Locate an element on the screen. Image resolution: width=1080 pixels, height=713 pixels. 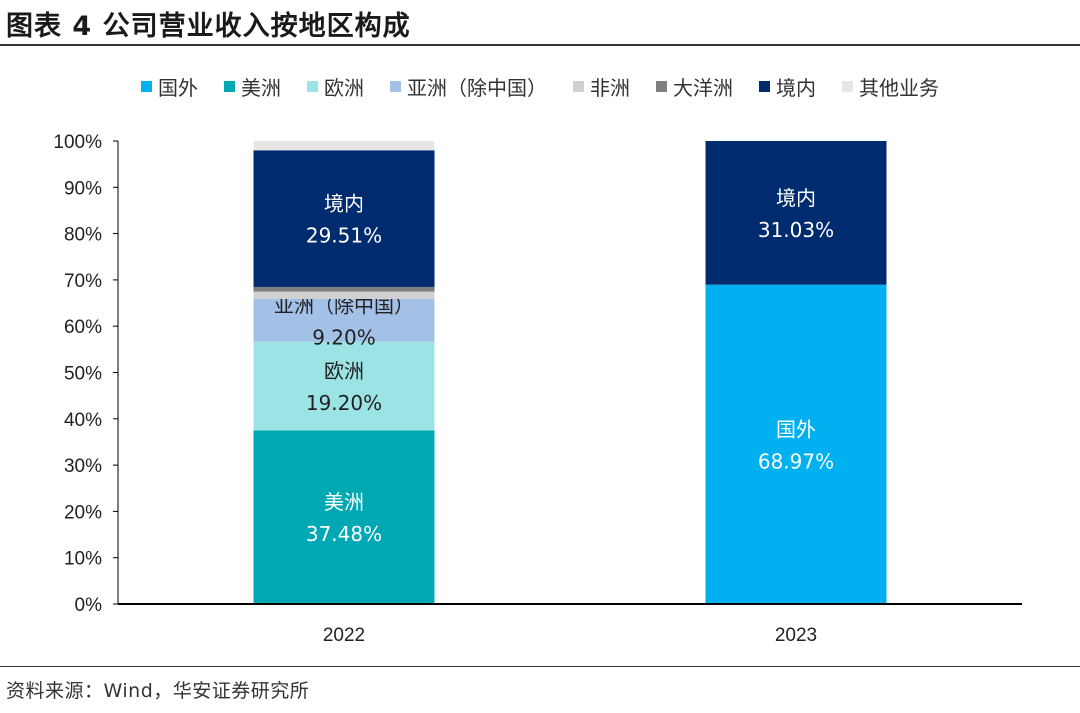
figure-title: 图表 4 公司营业收入按地区构成 is located at coordinates (208, 26).